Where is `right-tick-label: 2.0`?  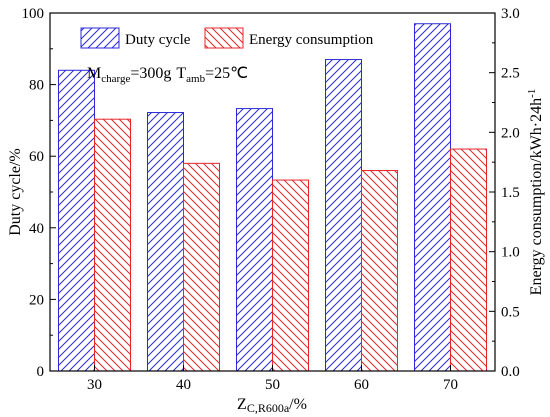 right-tick-label: 2.0 is located at coordinates (510, 133).